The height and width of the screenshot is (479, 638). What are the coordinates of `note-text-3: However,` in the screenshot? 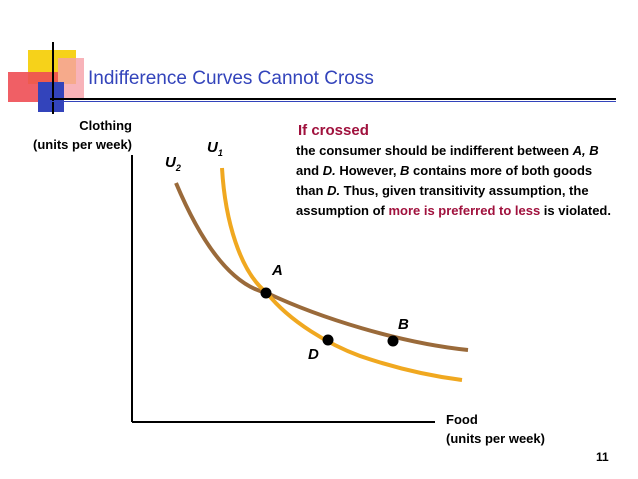 It's located at (368, 170).